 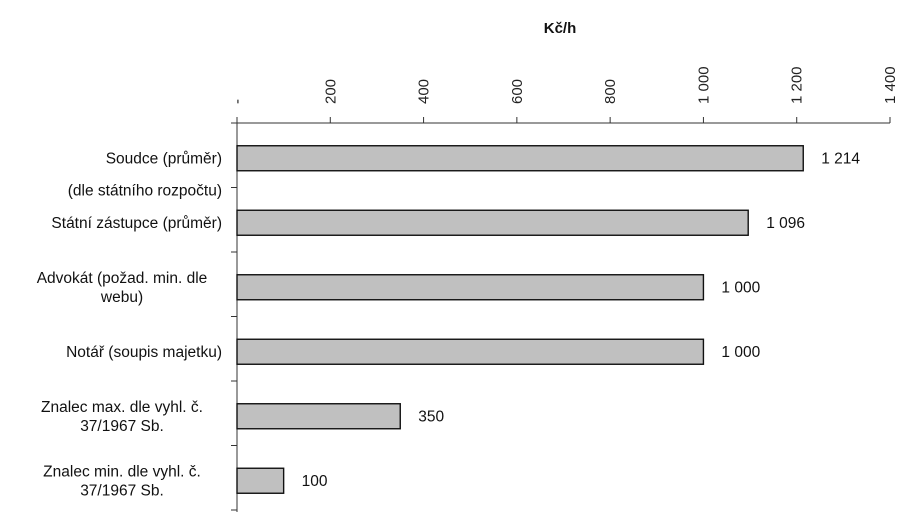 I want to click on category-label: (dle státního rozpočtu), so click(x=145, y=190).